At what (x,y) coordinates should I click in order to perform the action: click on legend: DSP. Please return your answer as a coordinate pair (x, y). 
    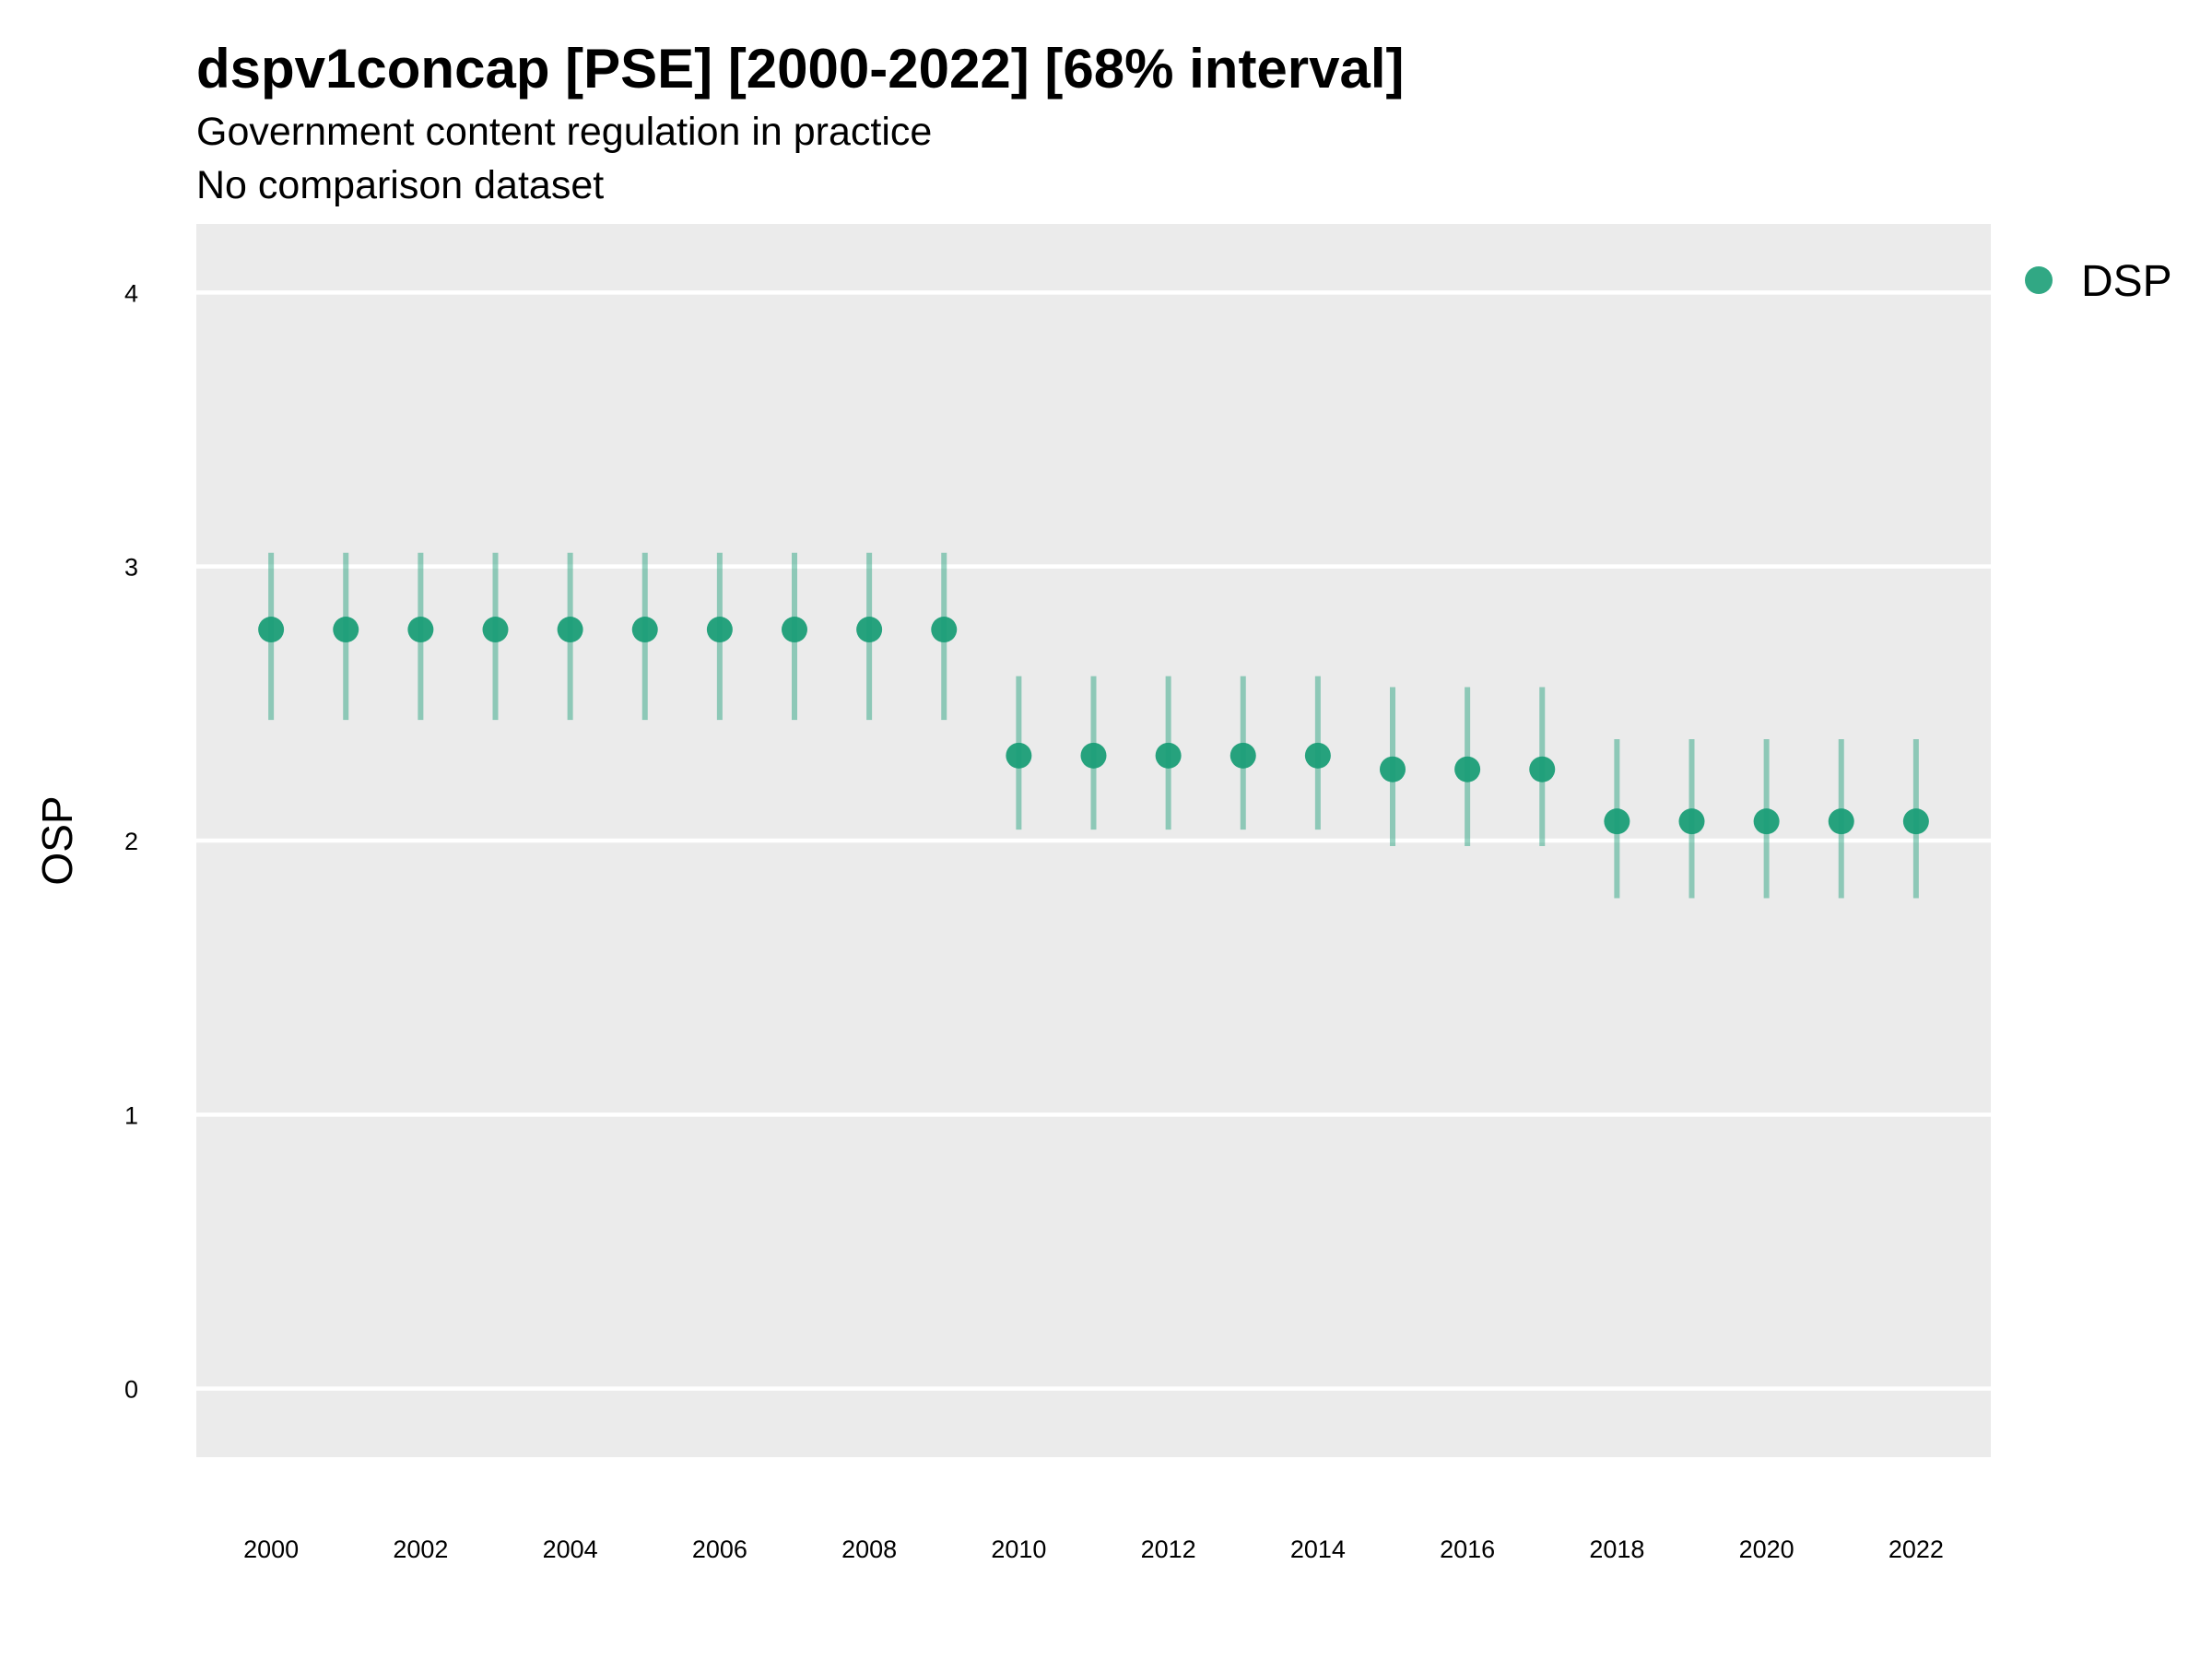
    Looking at the image, I should click on (2098, 281).